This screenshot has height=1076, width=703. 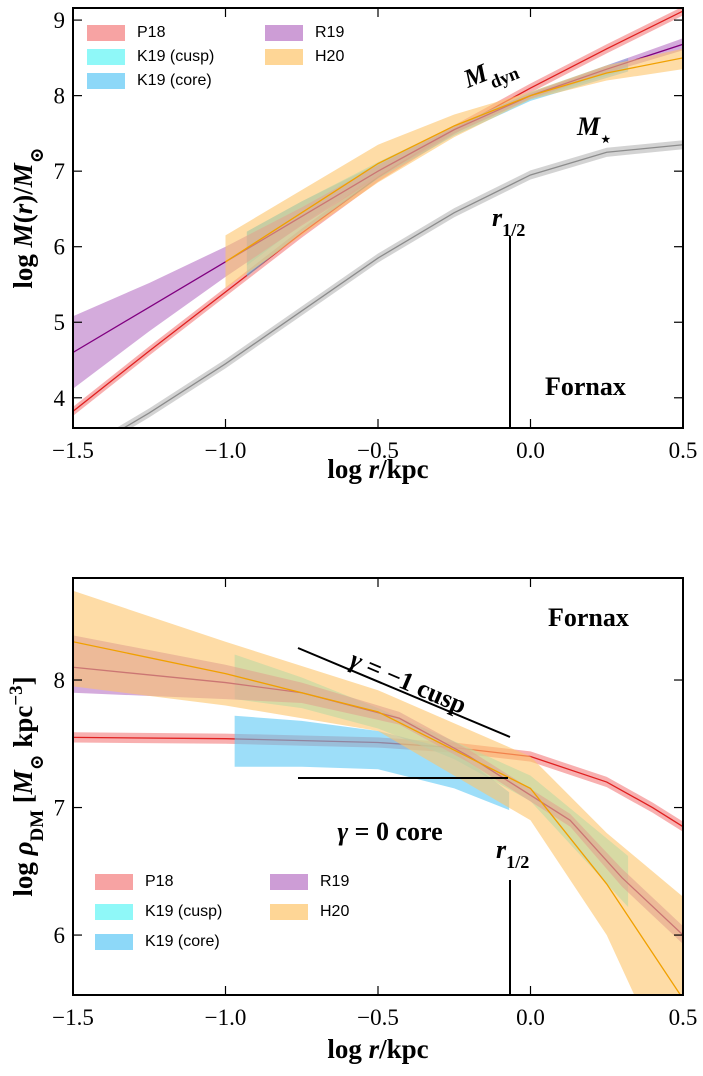 I want to click on text-part: )/, so click(x=23, y=195).